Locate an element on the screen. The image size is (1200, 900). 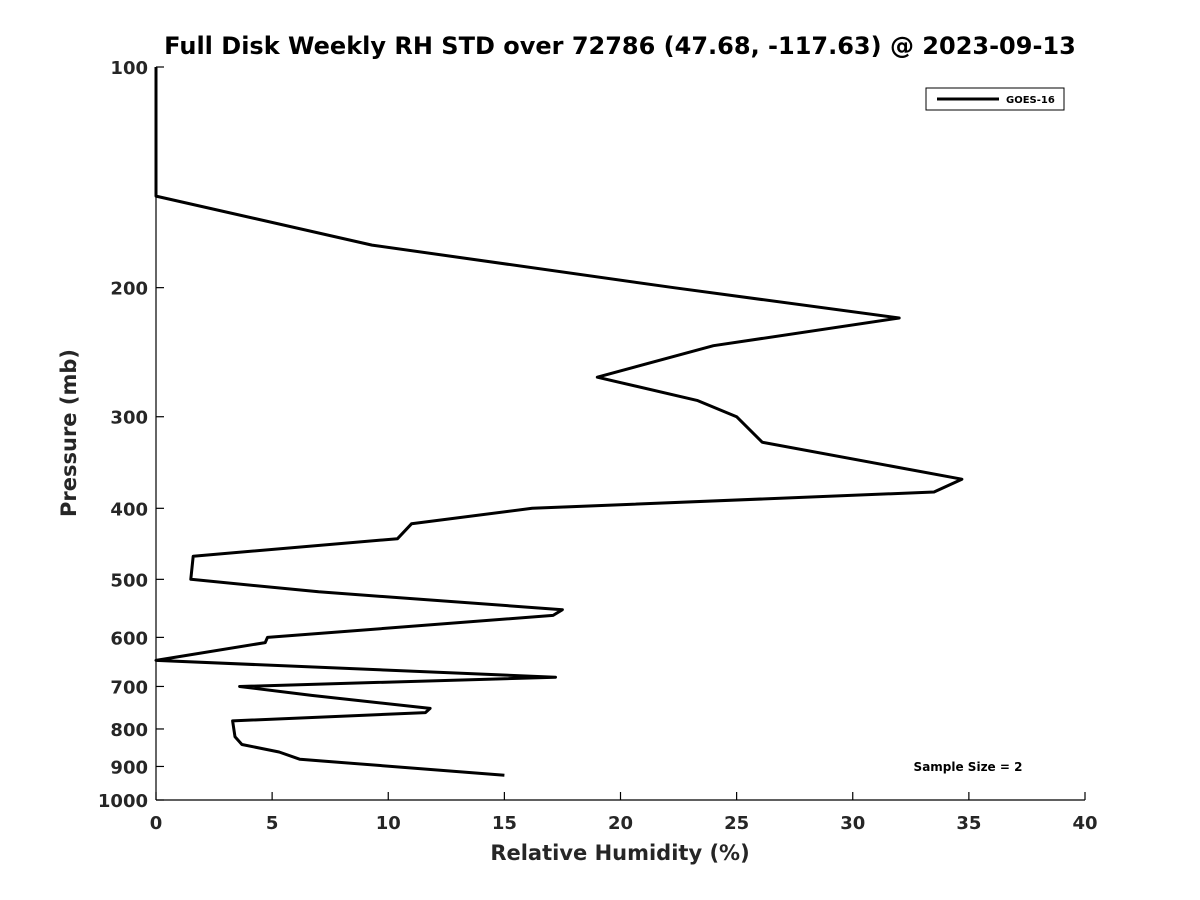
y-tick-label: 500 is located at coordinates (129, 580).